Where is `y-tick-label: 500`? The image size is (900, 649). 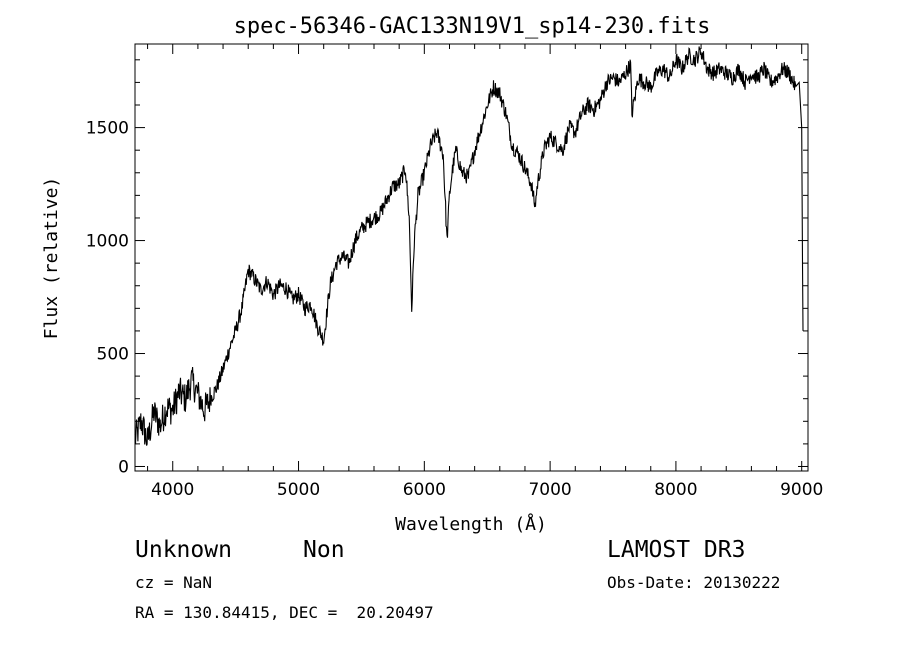
y-tick-label: 500 is located at coordinates (113, 355).